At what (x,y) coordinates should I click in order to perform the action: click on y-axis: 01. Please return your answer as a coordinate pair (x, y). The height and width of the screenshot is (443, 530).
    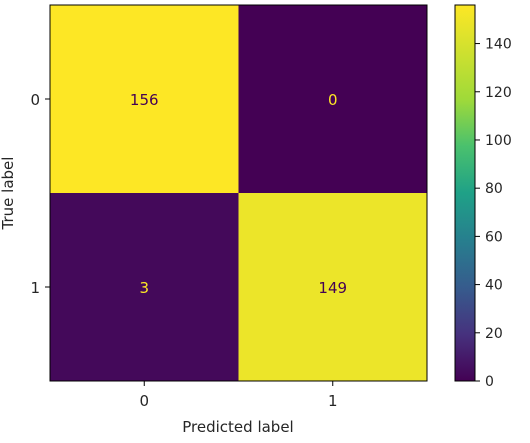
    Looking at the image, I should click on (40, 194).